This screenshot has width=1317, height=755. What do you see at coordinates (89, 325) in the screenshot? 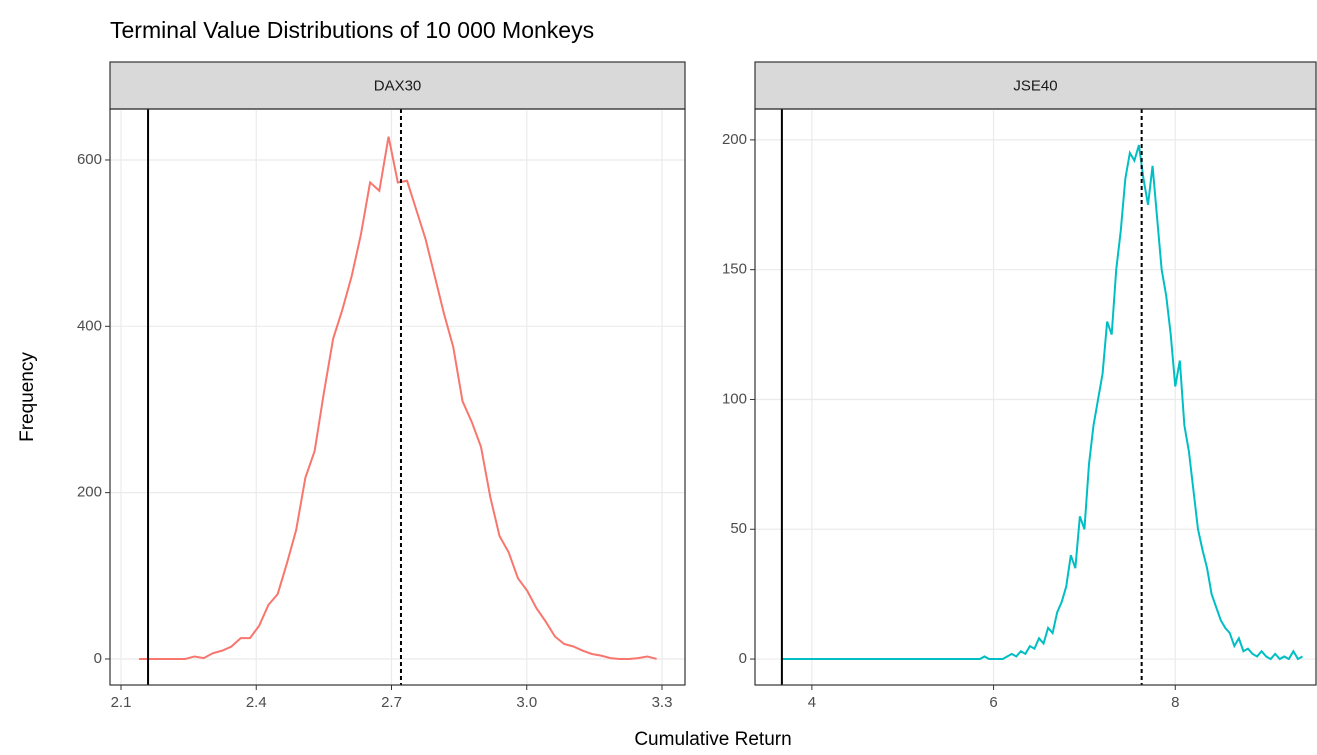
I see `y-tick-label: 400` at bounding box center [89, 325].